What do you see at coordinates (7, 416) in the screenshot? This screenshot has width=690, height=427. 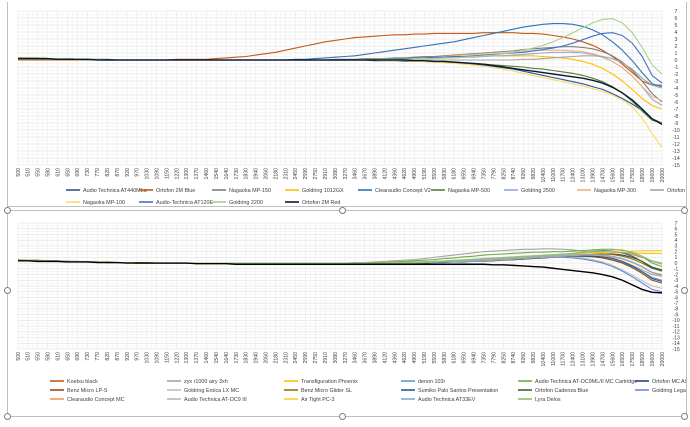 I see `resize-handle-bottom-left` at bounding box center [7, 416].